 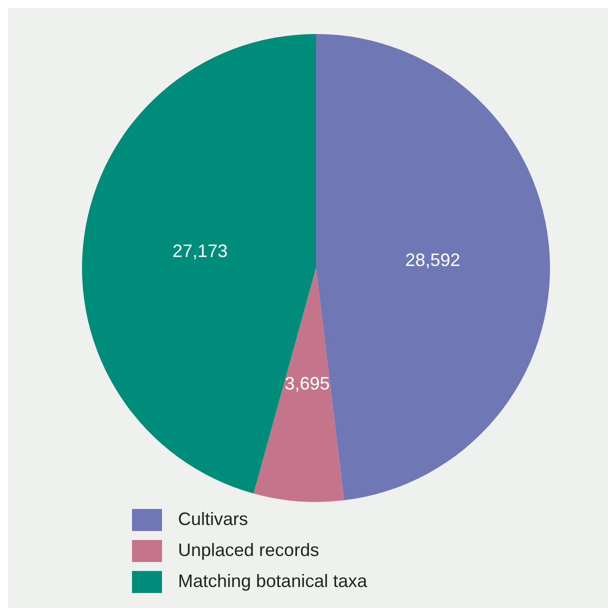 What do you see at coordinates (249, 550) in the screenshot?
I see `legend-label: Unplaced records` at bounding box center [249, 550].